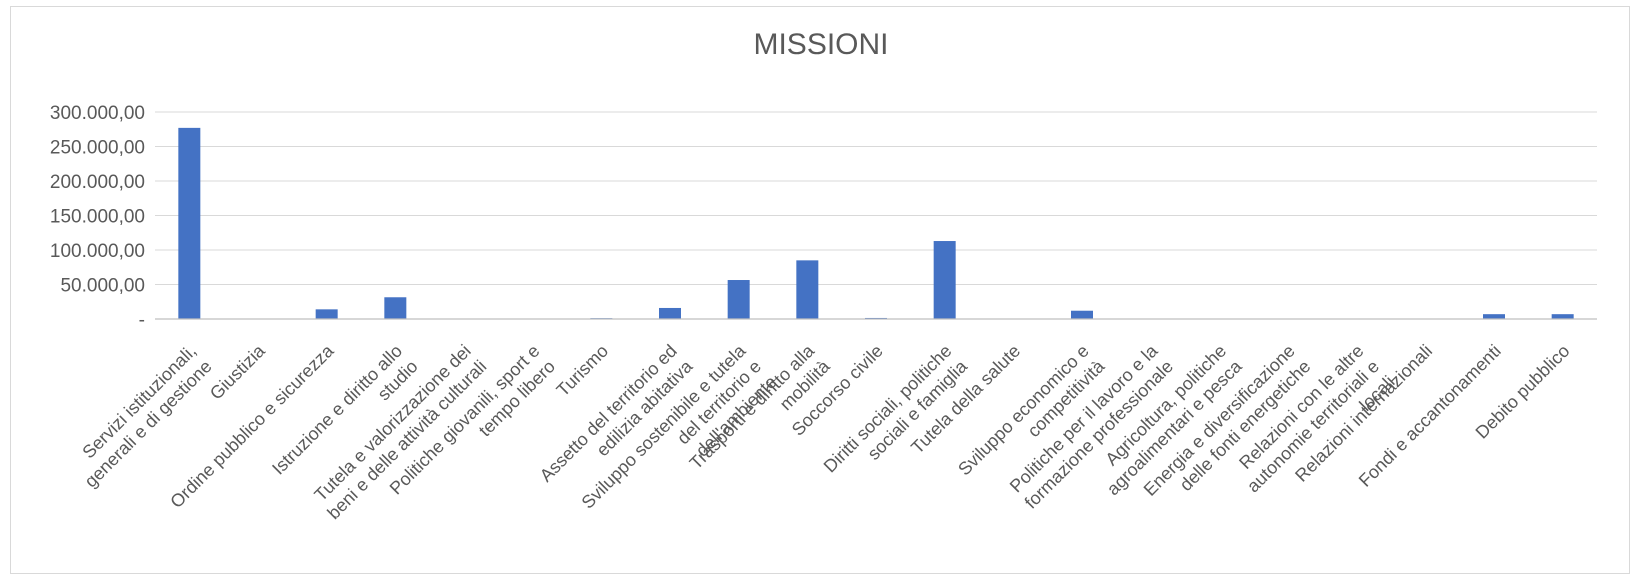  I want to click on x-tick-label-line: Diritti sociali, politiche, so click(888, 409).